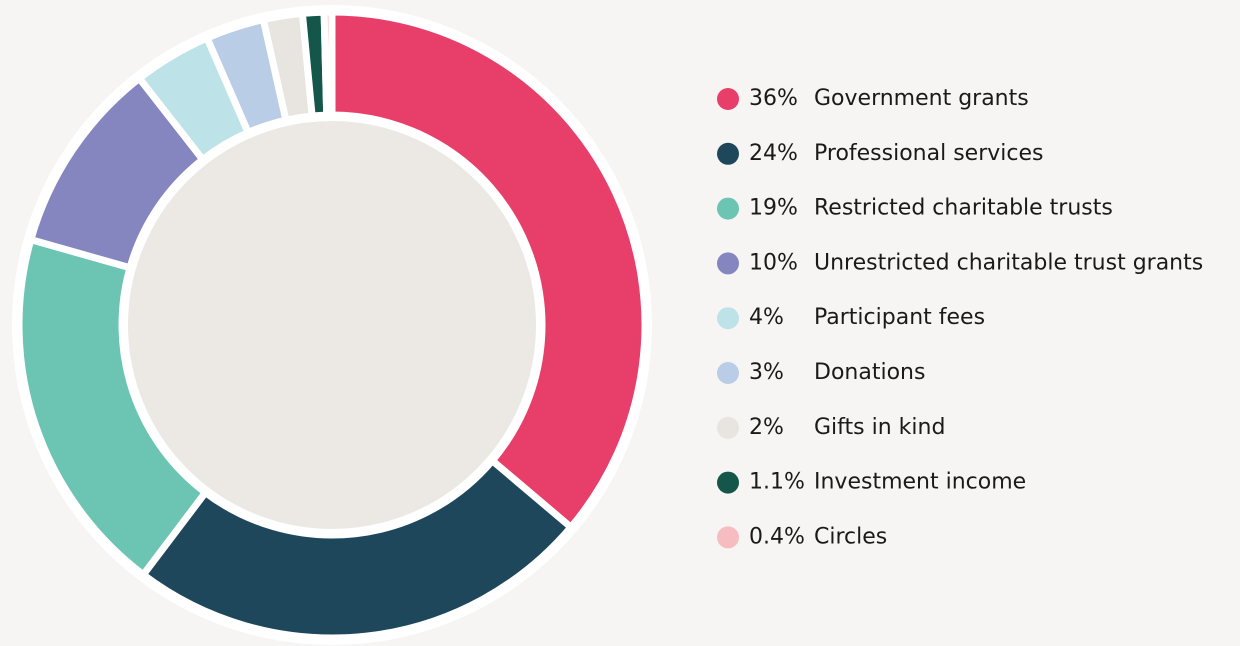 The height and width of the screenshot is (646, 1240). I want to click on legend-label: Participant fees, so click(899, 317).